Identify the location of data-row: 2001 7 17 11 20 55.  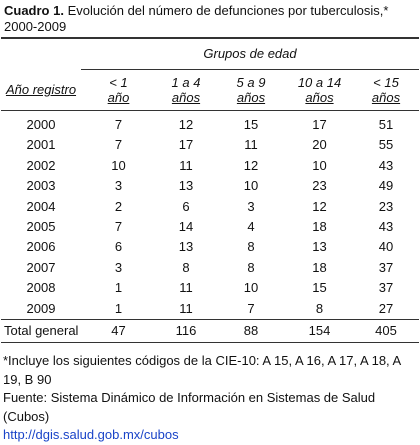
(210, 145).